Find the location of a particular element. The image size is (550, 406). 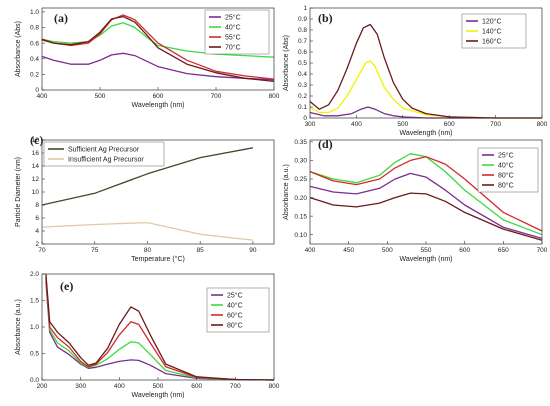

y-tick-label: 2 is located at coordinates (37, 244).